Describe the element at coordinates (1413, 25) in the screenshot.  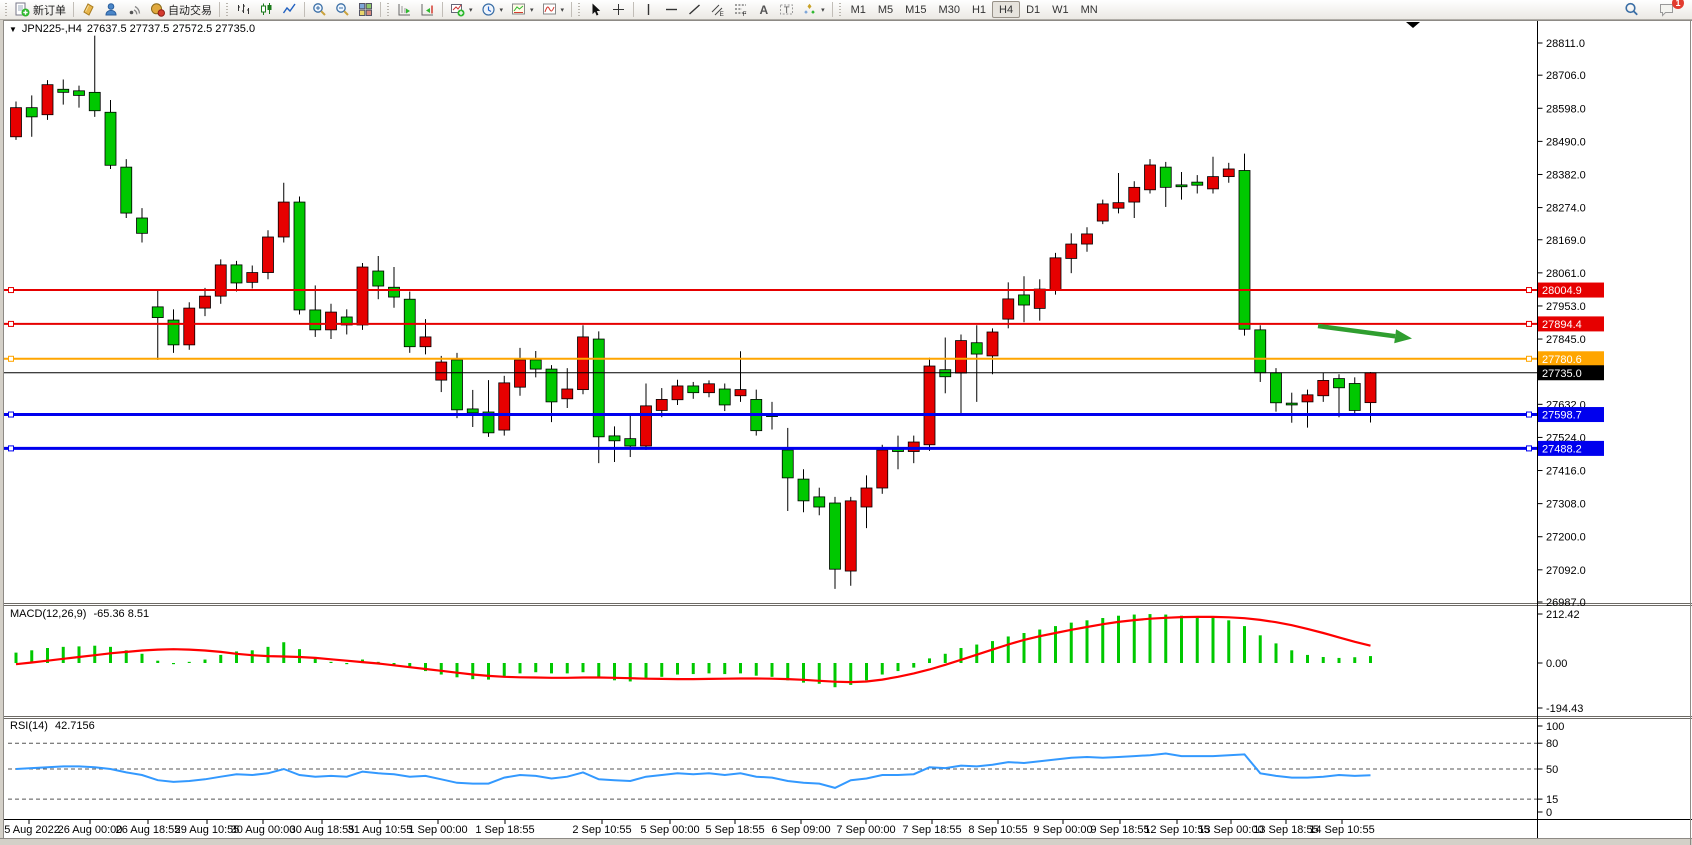
I see `chart-shift-marker` at that location.